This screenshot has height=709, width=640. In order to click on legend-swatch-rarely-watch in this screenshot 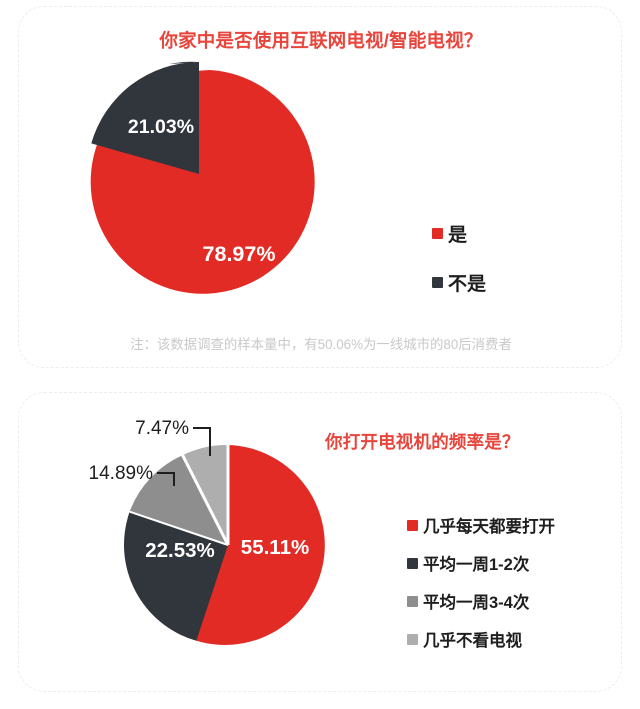, I will do `click(412, 639)`.